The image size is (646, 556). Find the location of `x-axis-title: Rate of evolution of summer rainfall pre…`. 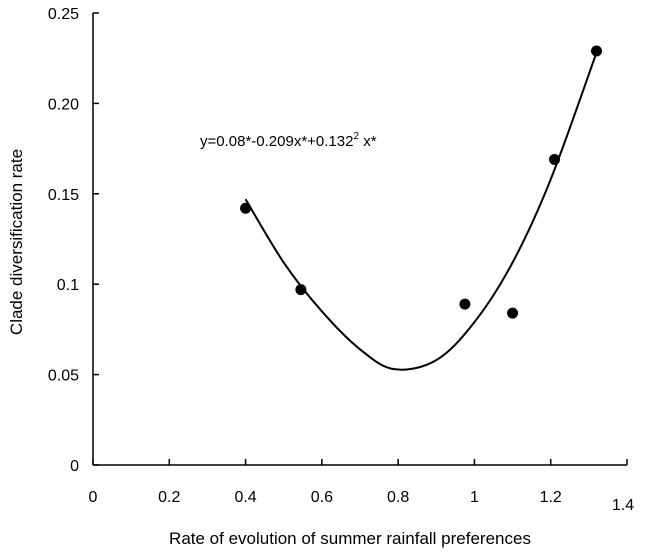

x-axis-title: Rate of evolution of summer rainfall pre… is located at coordinates (350, 538).